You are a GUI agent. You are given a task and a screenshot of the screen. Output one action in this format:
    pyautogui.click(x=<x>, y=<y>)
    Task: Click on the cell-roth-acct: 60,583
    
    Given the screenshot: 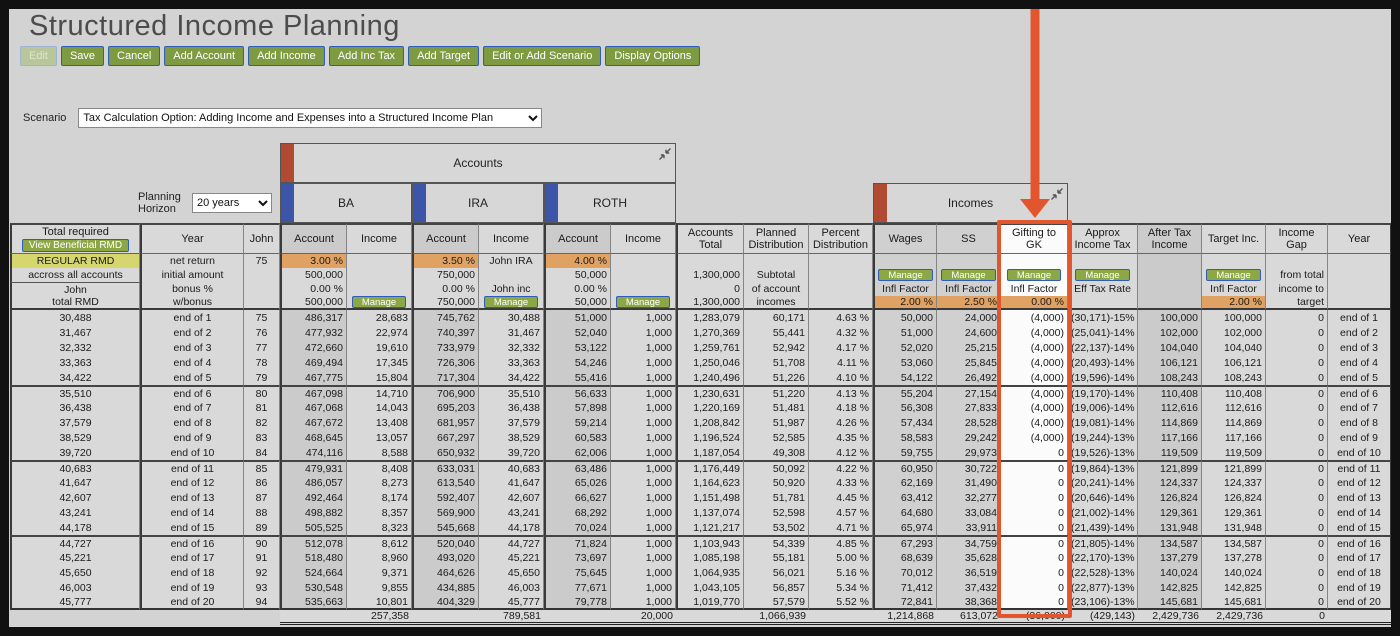 What is the action you would take?
    pyautogui.click(x=577, y=437)
    